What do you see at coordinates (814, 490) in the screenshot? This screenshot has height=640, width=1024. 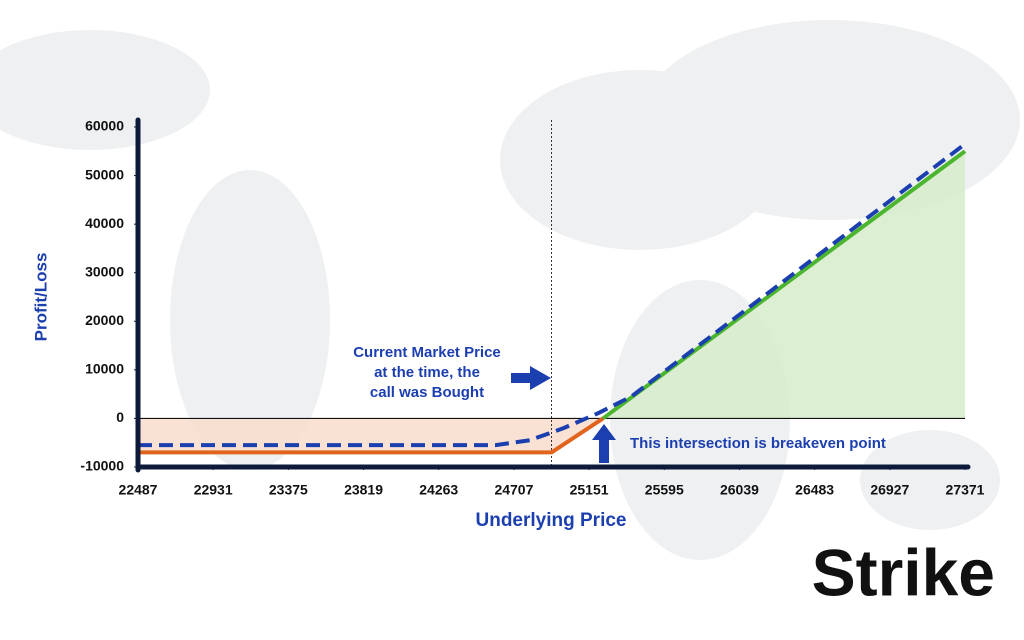 I see `x-tick-label: 26483` at bounding box center [814, 490].